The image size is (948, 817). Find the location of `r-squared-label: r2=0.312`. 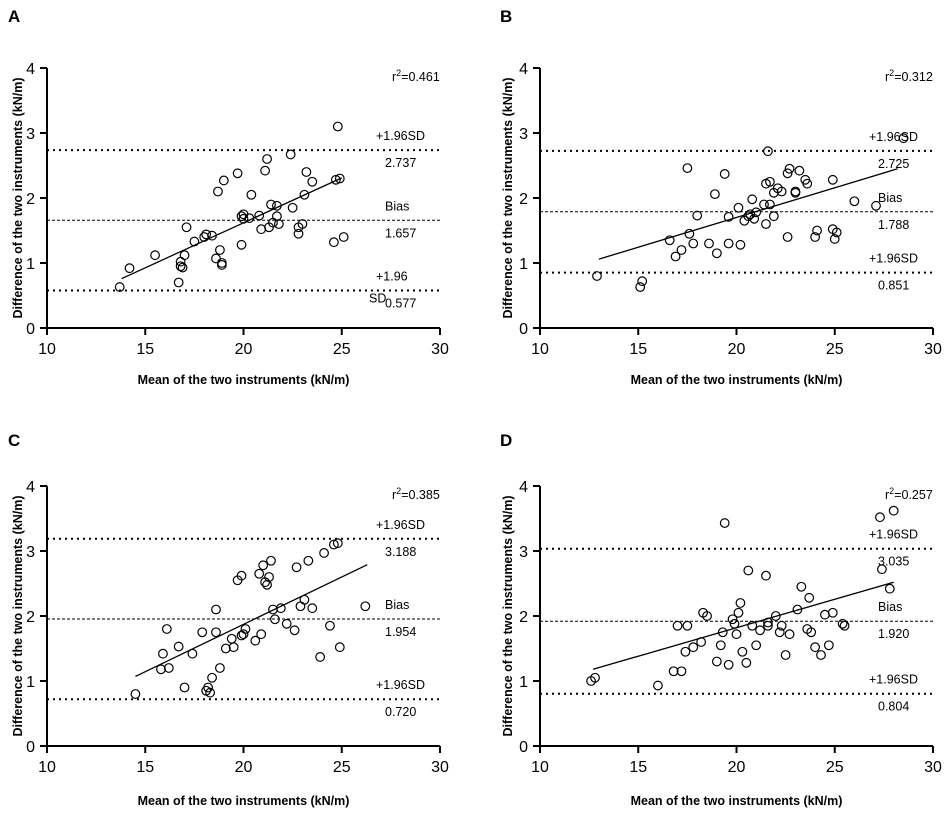

r-squared-label: r2=0.312 is located at coordinates (909, 76).